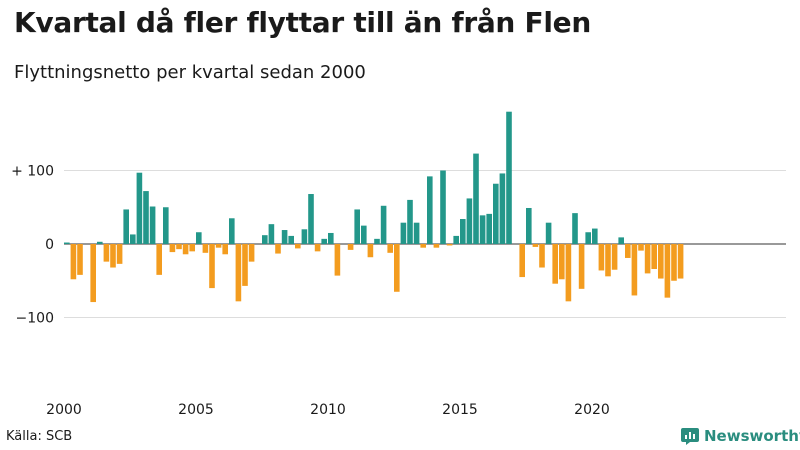  What do you see at coordinates (64, 410) in the screenshot?
I see `x-tick-label: 2000` at bounding box center [64, 410].